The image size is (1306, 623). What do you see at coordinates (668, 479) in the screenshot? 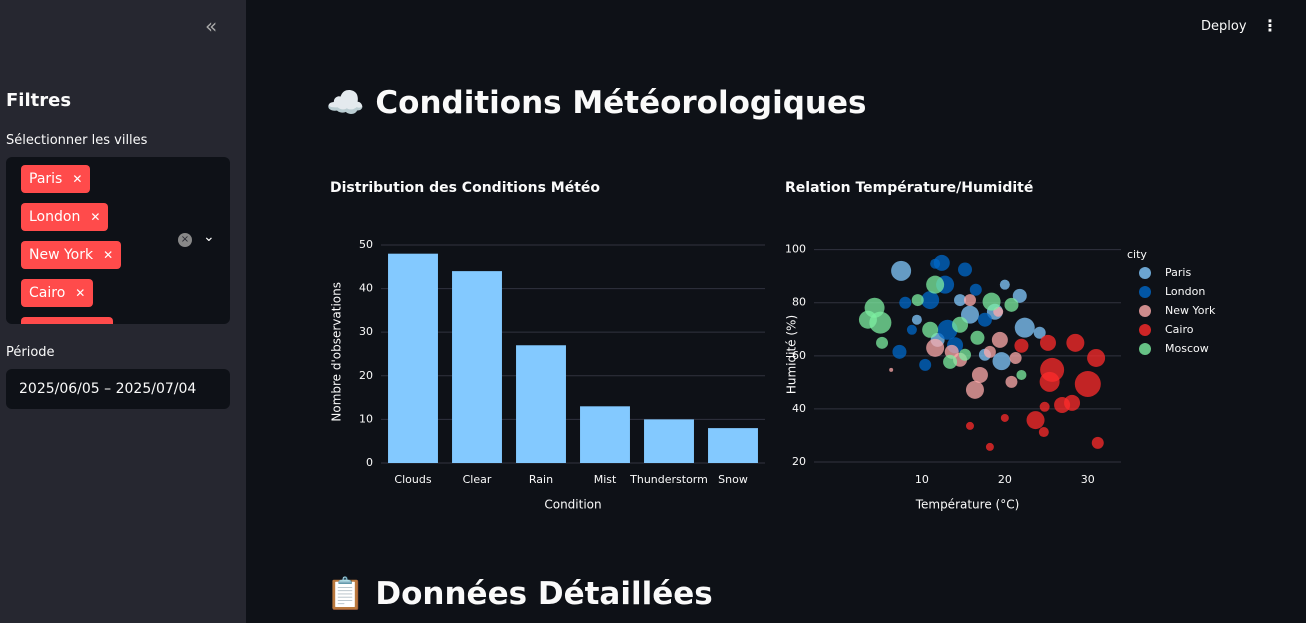
I see `x-tick-label: Thunderstorm` at bounding box center [668, 479].